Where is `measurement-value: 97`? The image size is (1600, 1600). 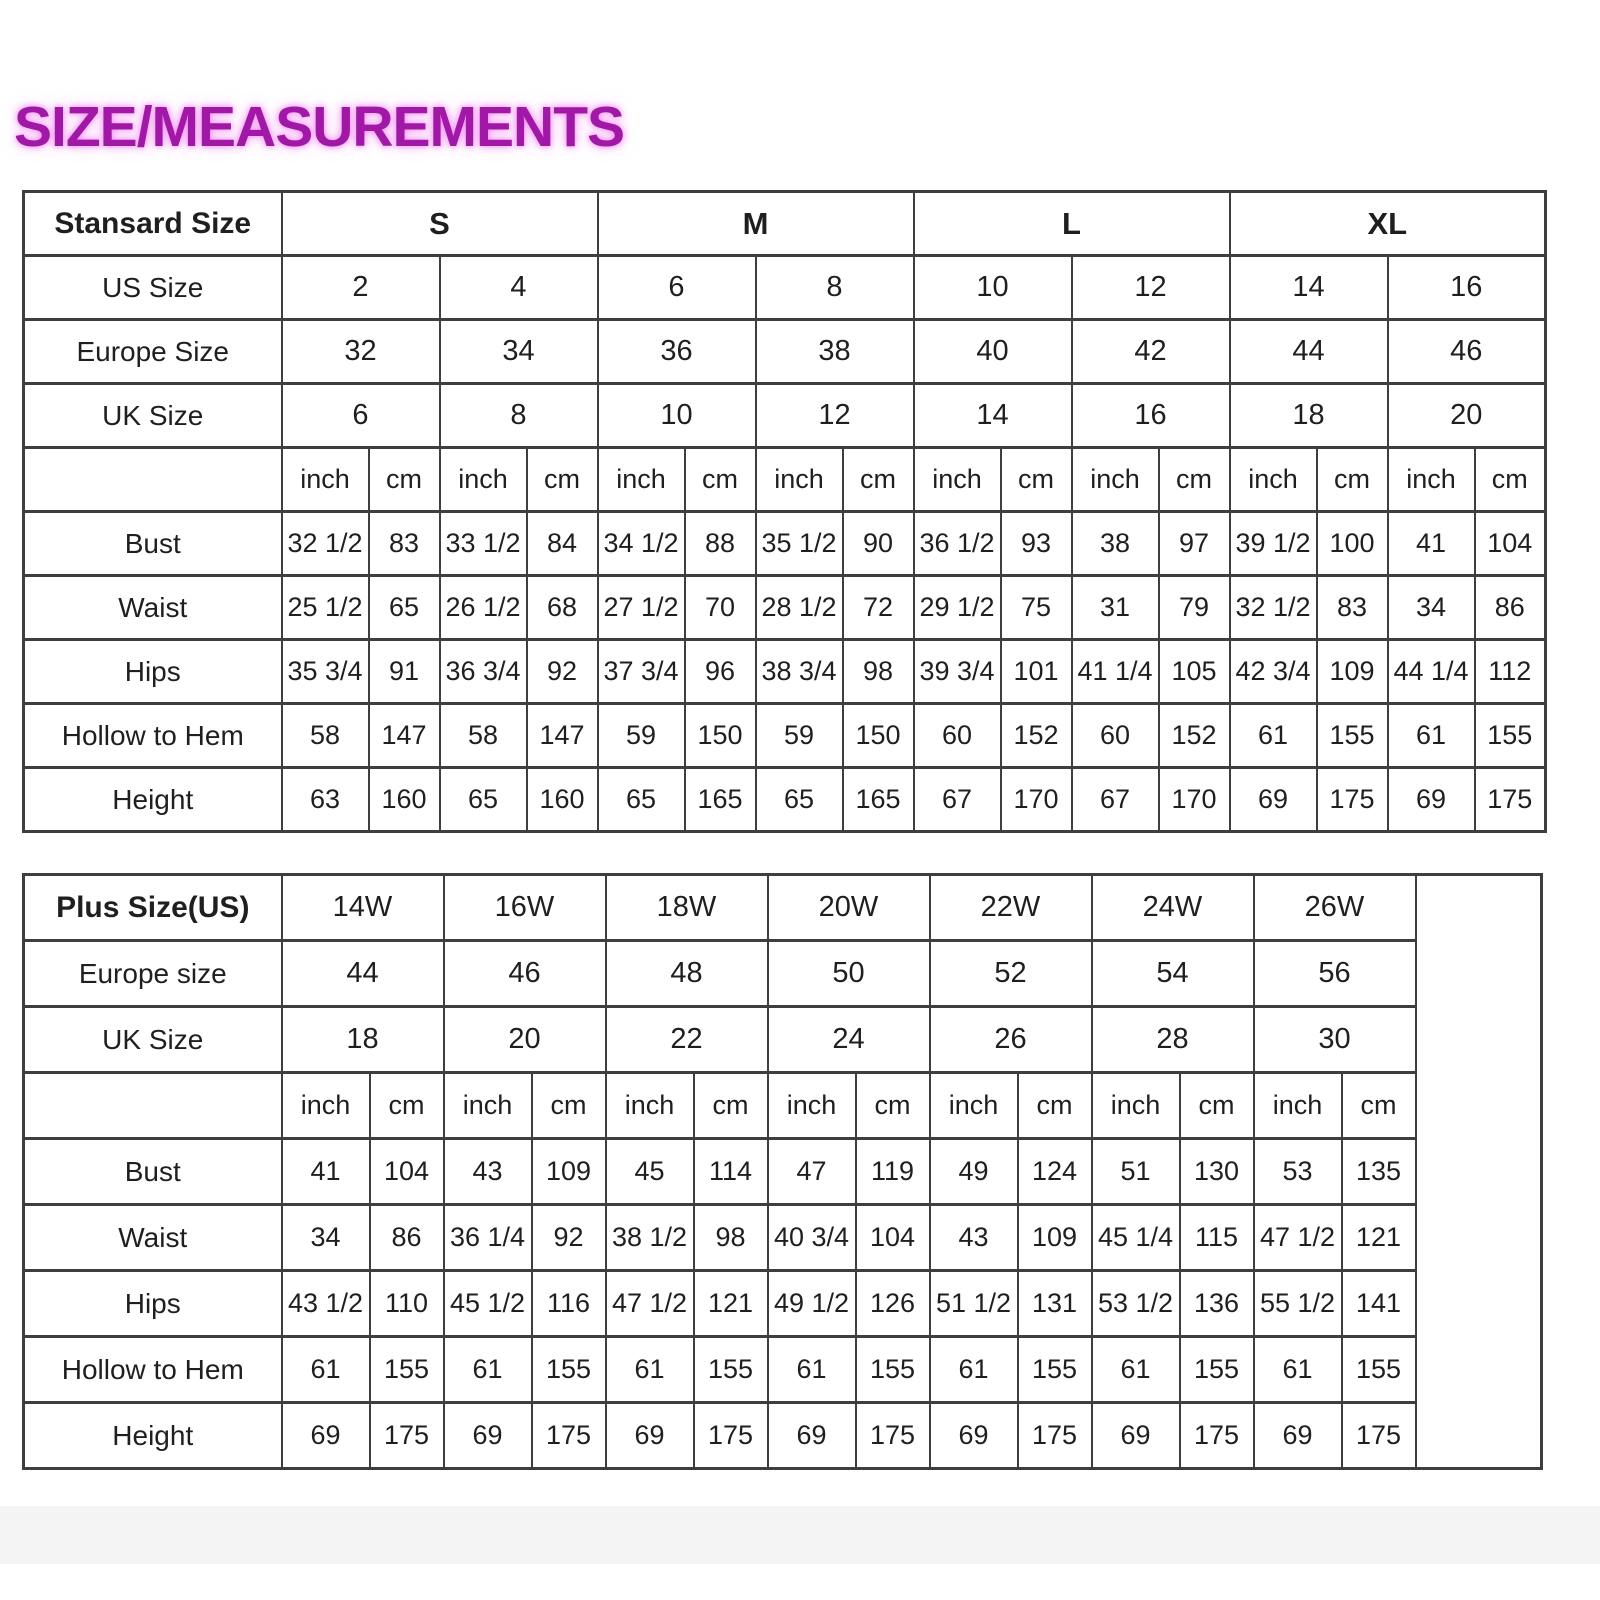 measurement-value: 97 is located at coordinates (1194, 543).